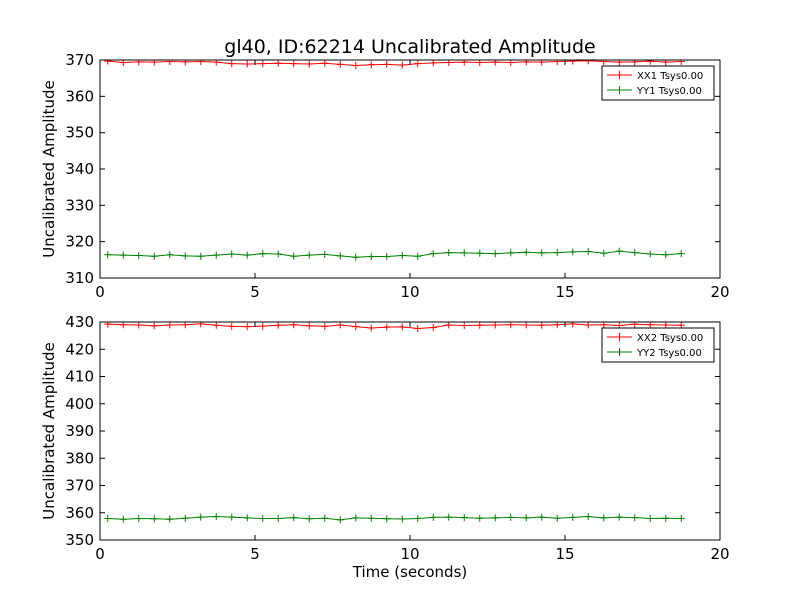 This screenshot has width=800, height=600. I want to click on y-tick-label: 340, so click(79, 169).